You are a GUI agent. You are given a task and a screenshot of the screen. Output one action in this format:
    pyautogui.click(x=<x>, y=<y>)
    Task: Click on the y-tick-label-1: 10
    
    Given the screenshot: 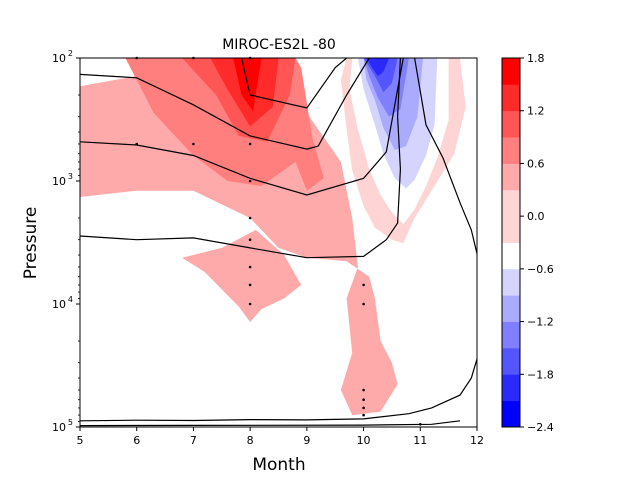 What is the action you would take?
    pyautogui.click(x=59, y=181)
    